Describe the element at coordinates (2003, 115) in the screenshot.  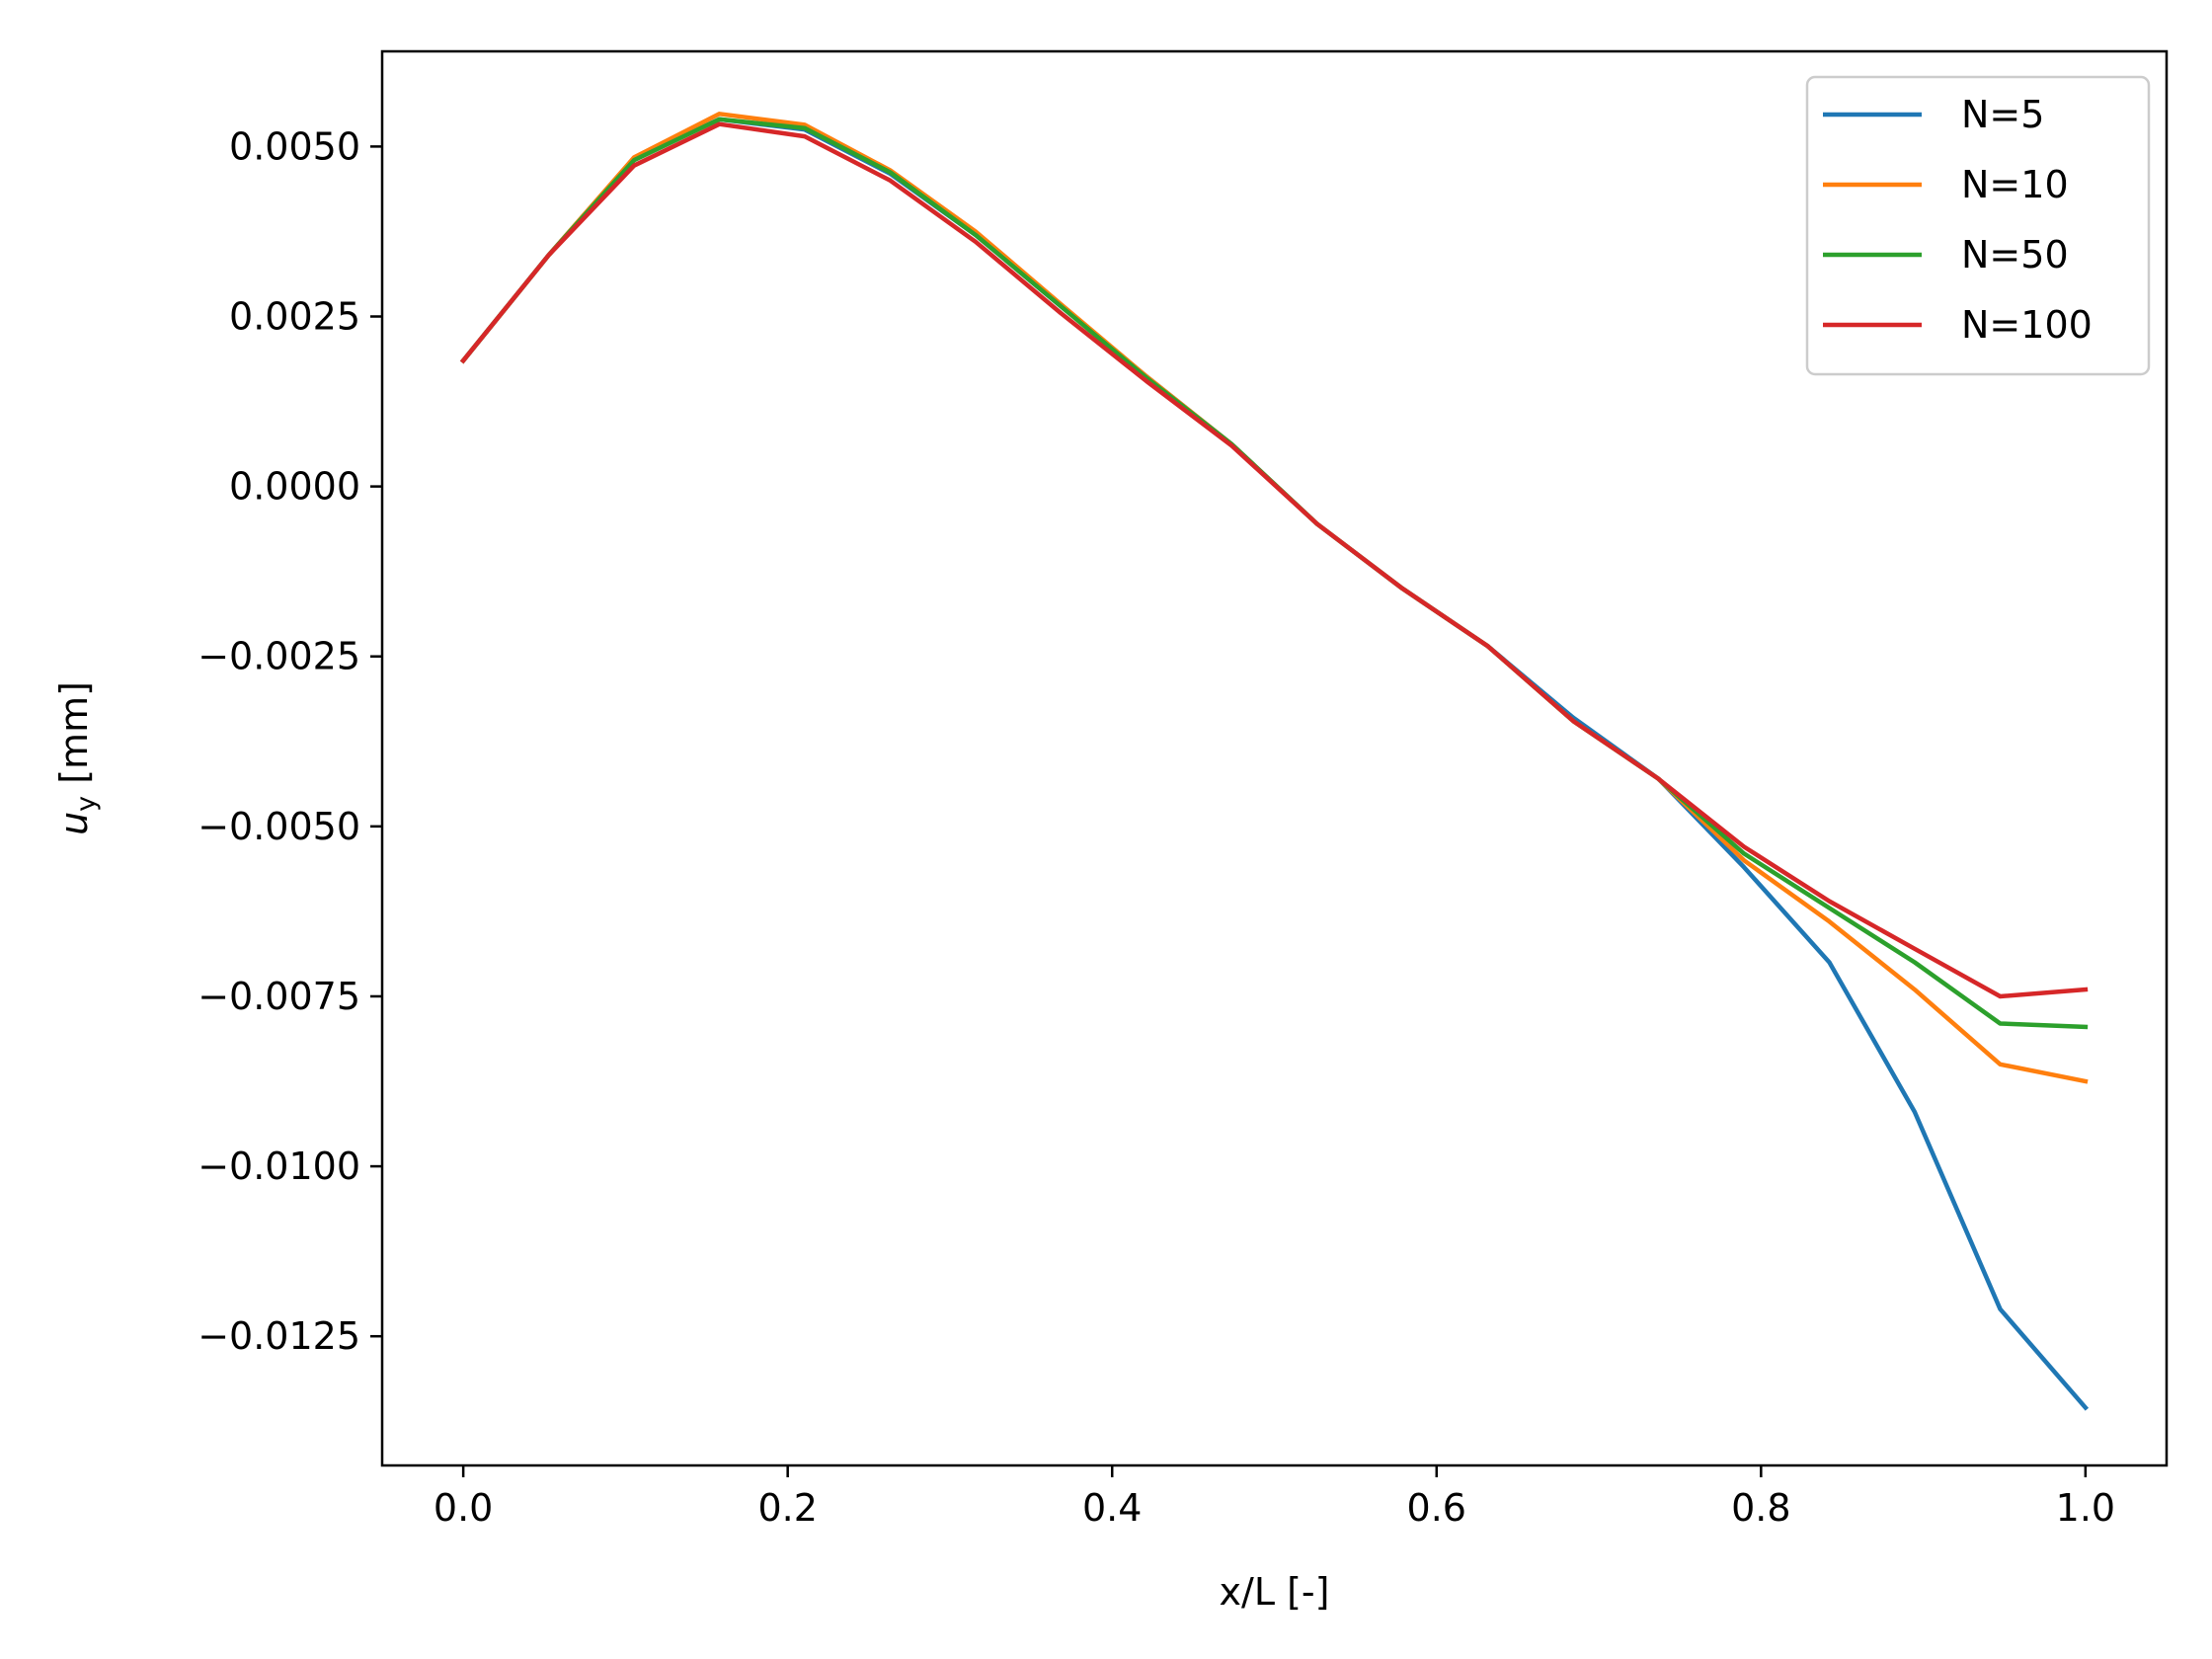
I see `legend-label-n-5: N=5` at that location.